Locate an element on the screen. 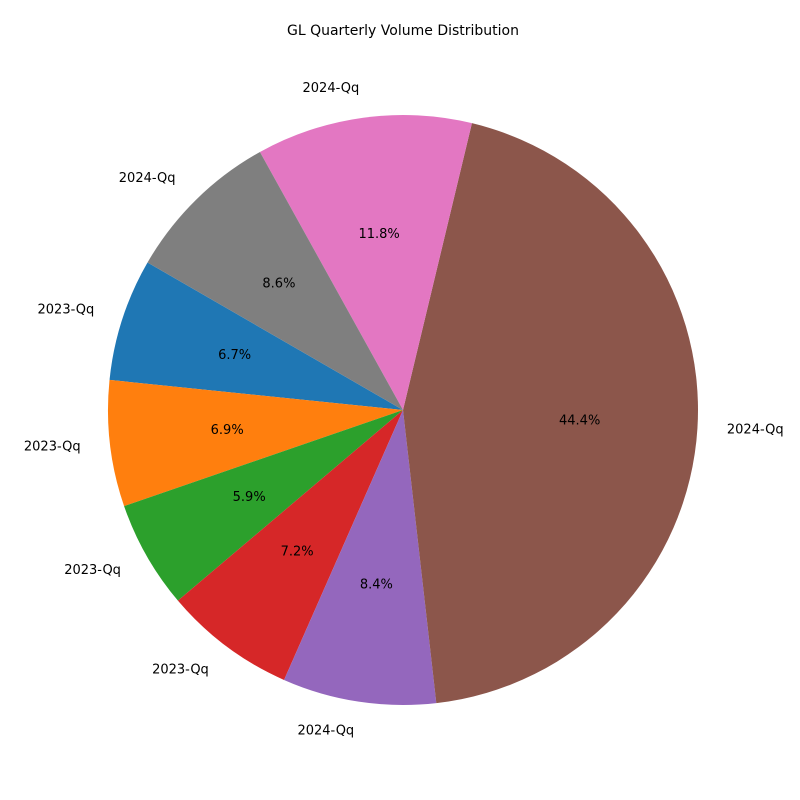  slice-label-5: 2024-Qq is located at coordinates (325, 730).